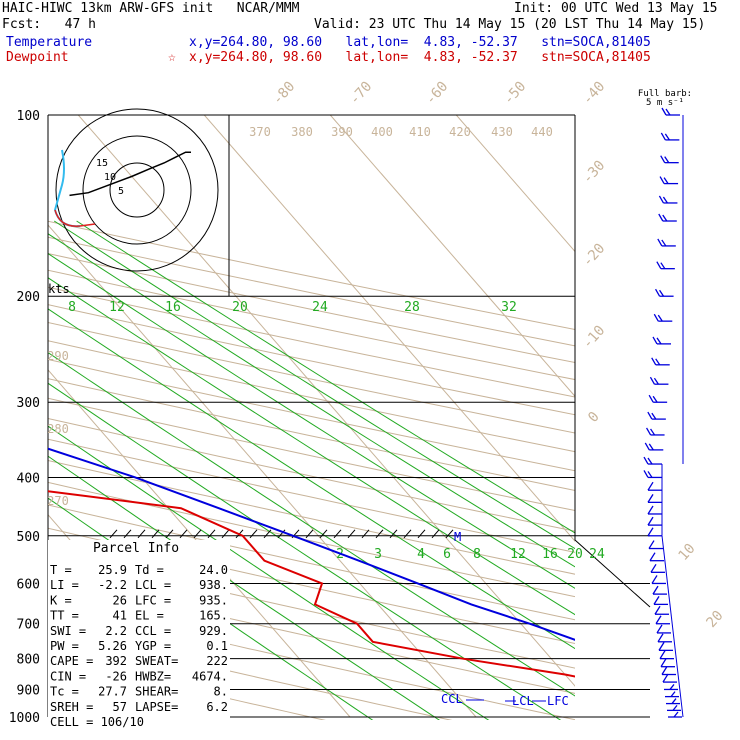  Describe the element at coordinates (97, 722) in the screenshot. I see `parcel-cell: CELL = 106/10` at that location.